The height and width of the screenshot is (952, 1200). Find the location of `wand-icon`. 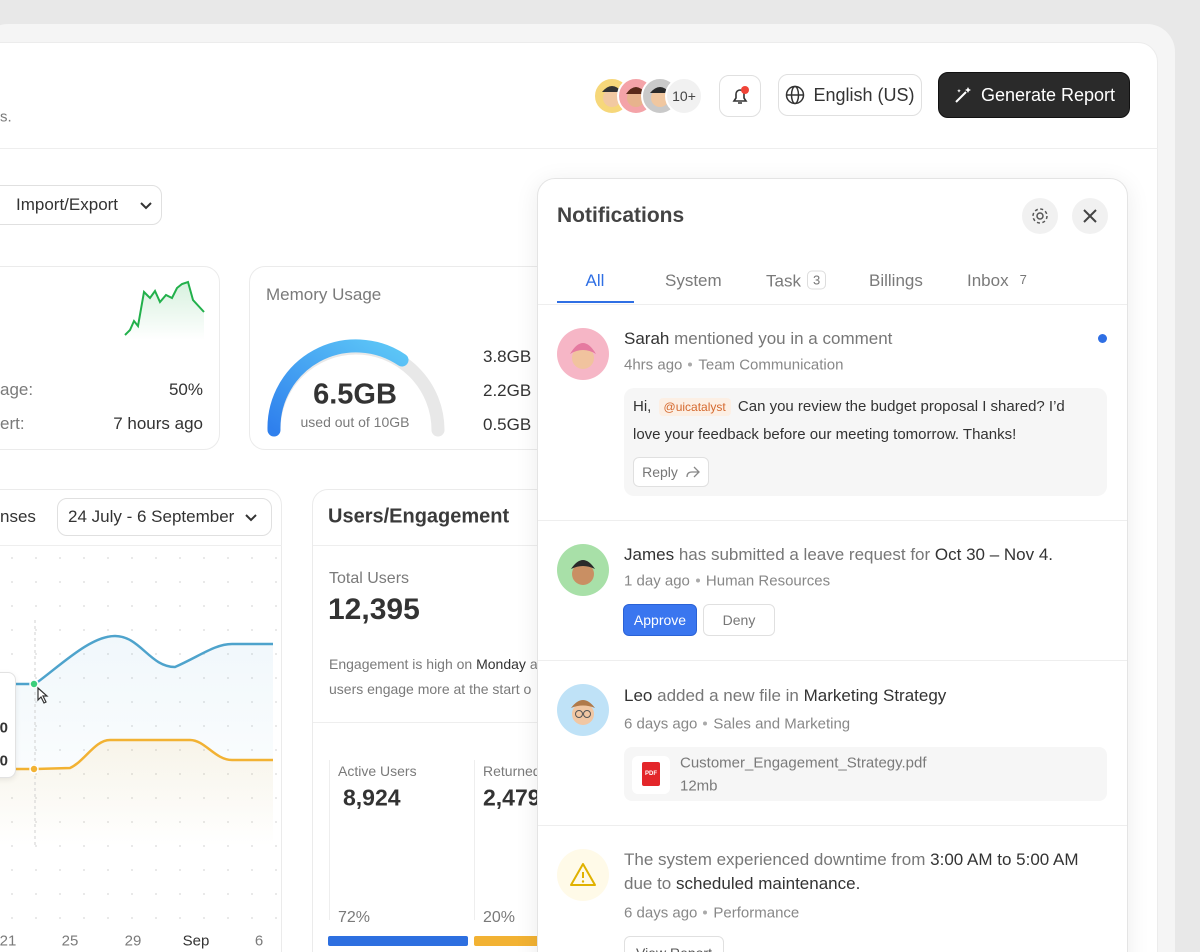

wand-icon is located at coordinates (963, 95).